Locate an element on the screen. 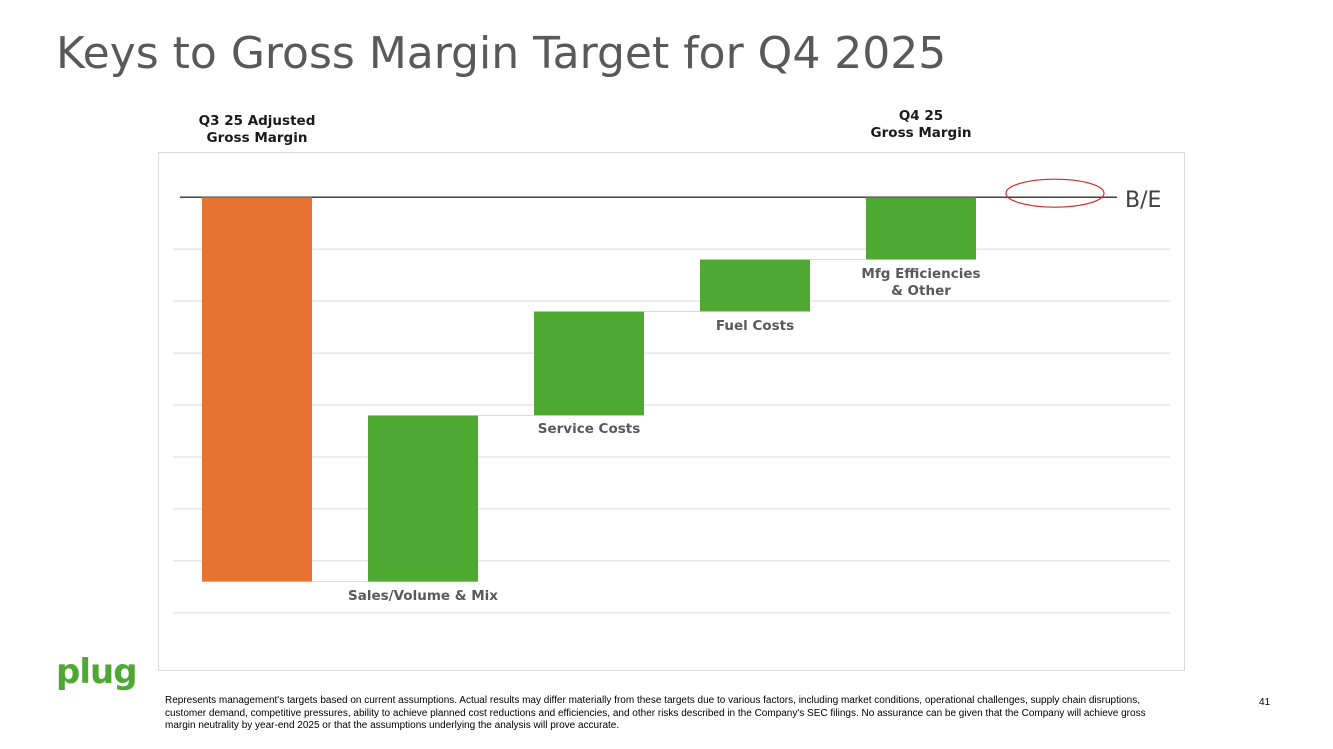 The image size is (1333, 749). slide-title: Keys to Gross Margin Target for Q4 2025 is located at coordinates (501, 53).